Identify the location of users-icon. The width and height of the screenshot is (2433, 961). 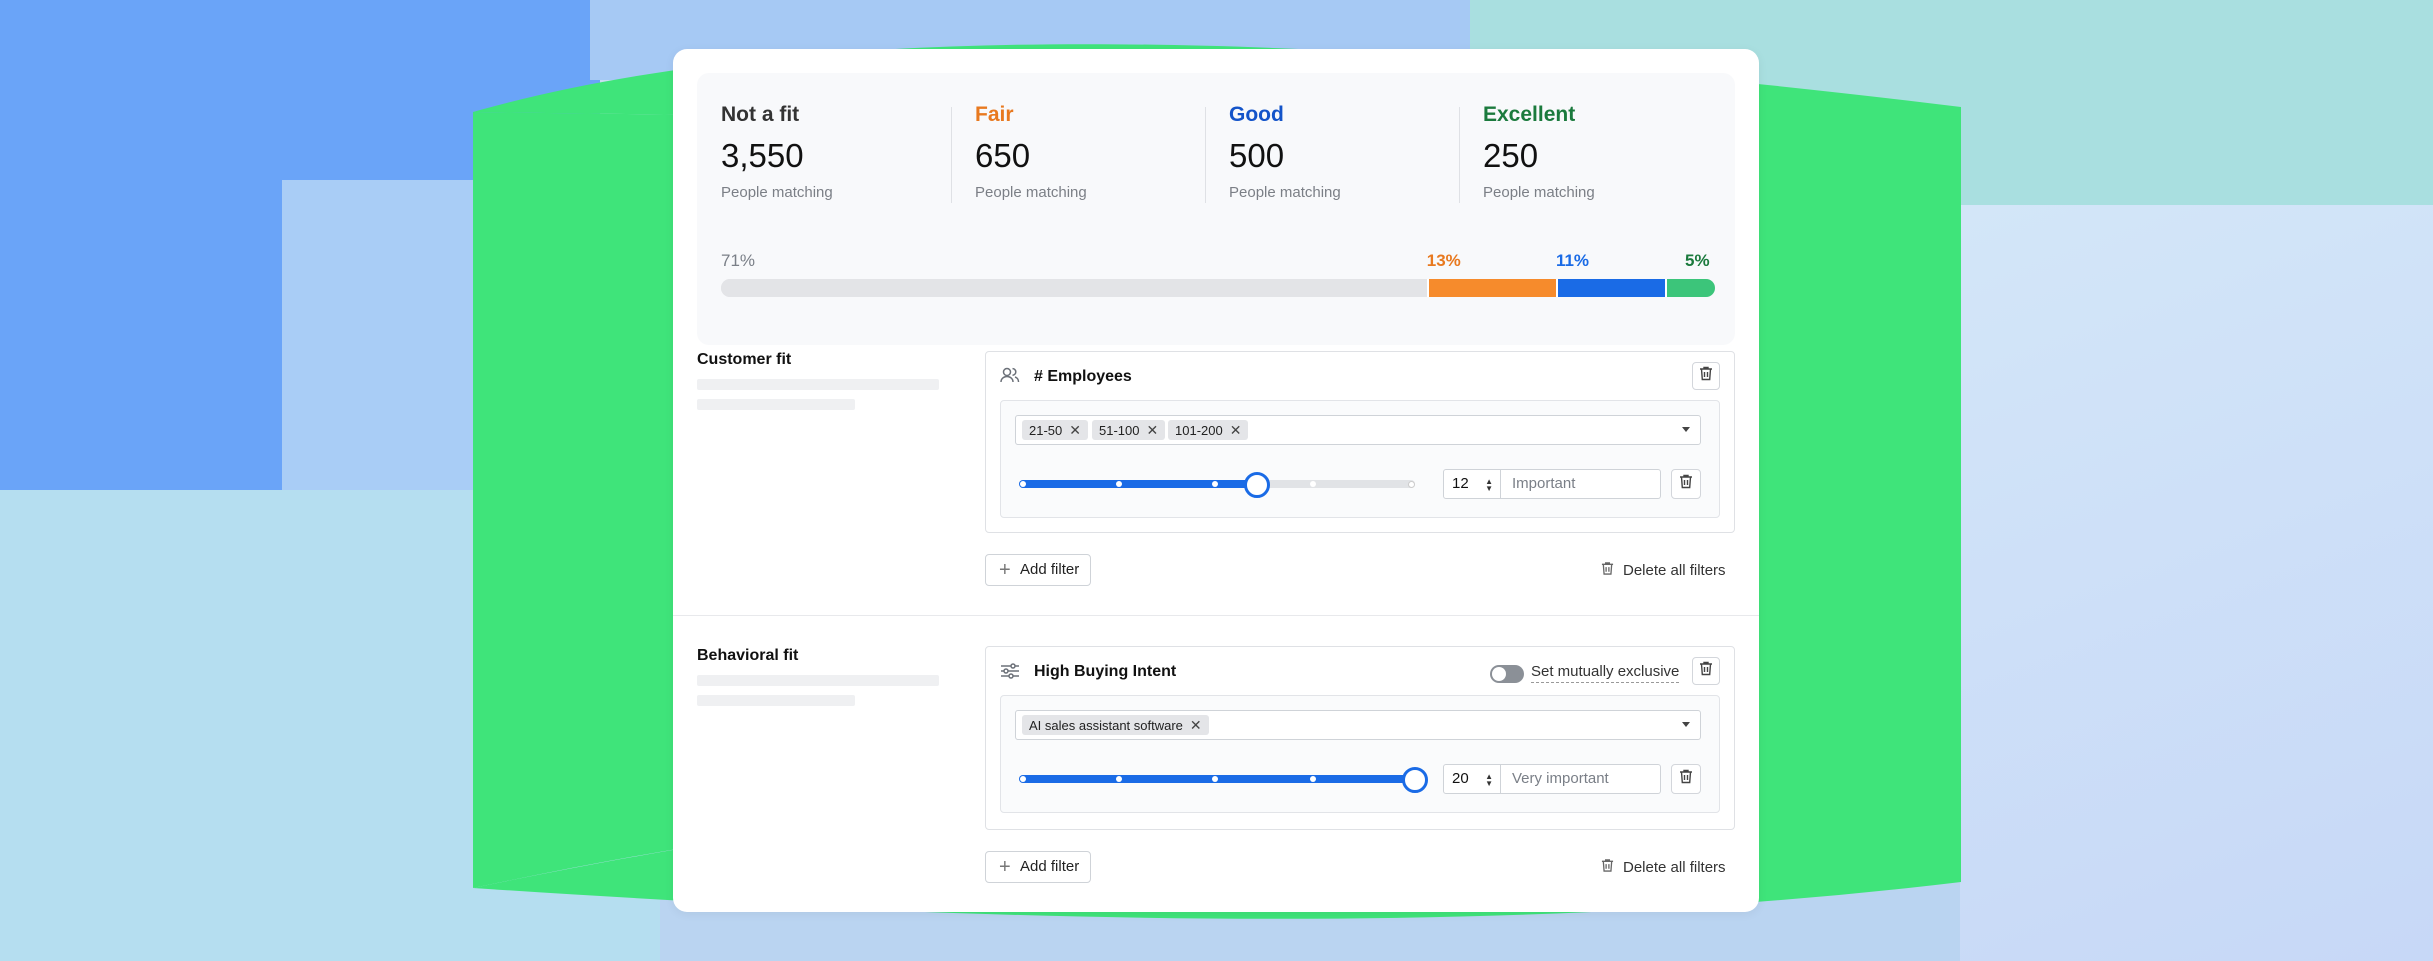
(1010, 377).